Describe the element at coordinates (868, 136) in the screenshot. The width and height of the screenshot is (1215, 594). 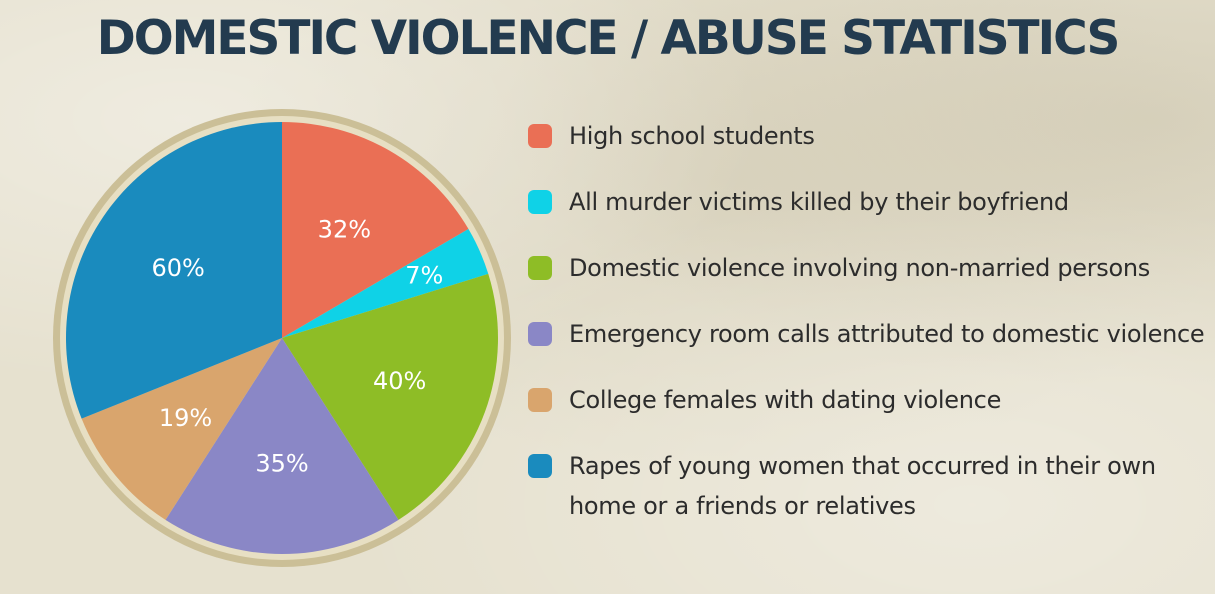
I see `legend-item: High school students` at that location.